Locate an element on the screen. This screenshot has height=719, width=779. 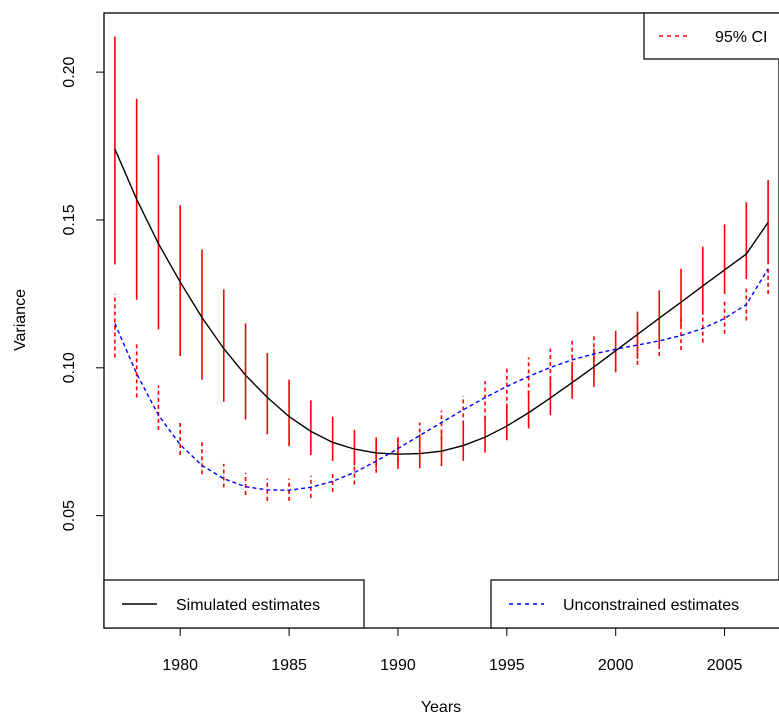
x-tick-label: 1990 is located at coordinates (398, 665).